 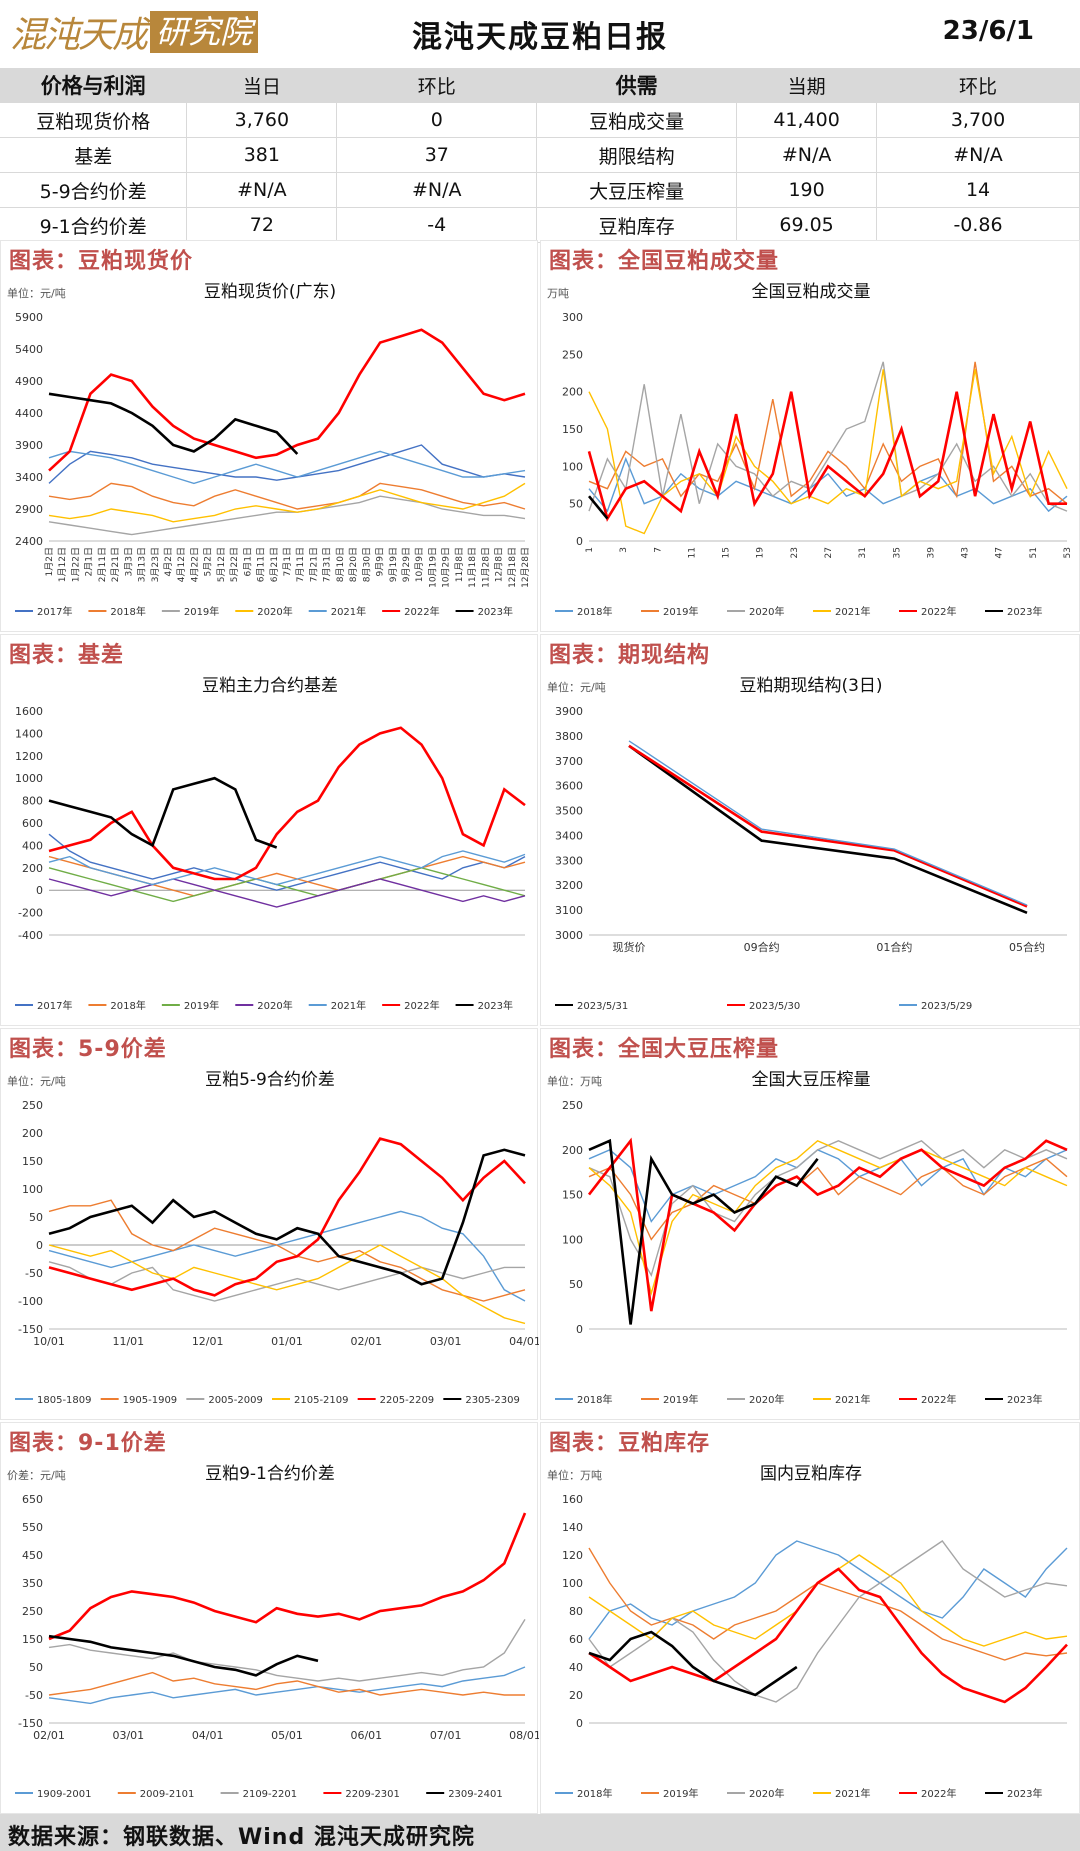 What do you see at coordinates (637, 225) in the screenshot?
I see `row-label: 豆粕库存` at bounding box center [637, 225].